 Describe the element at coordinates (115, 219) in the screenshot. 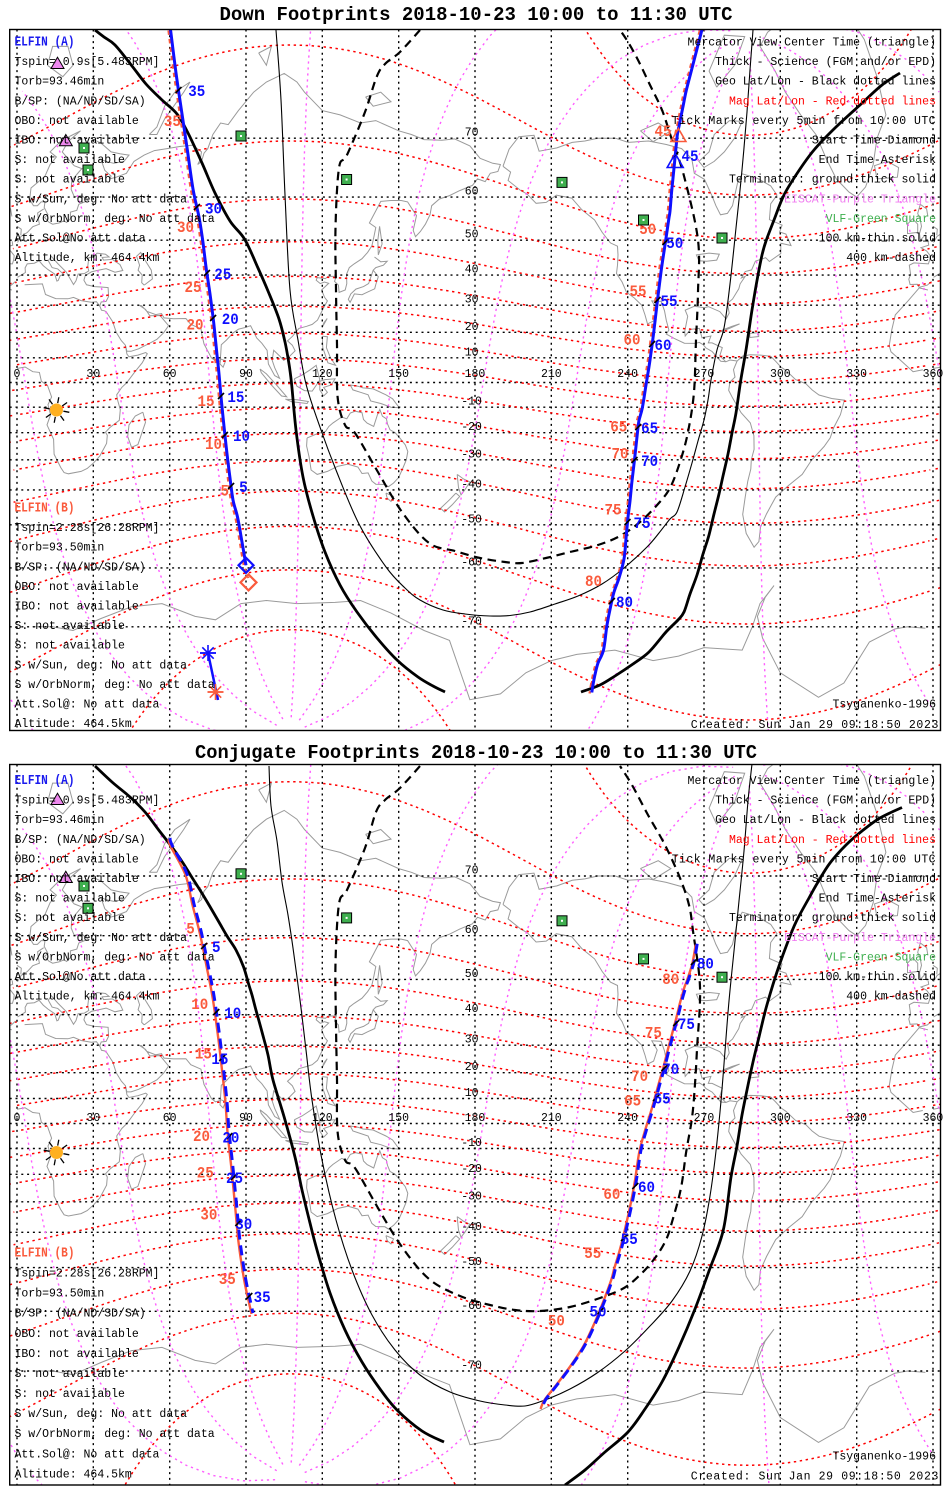

I see `svg-text: S w/OrbNorm, deg: No att data` at that location.